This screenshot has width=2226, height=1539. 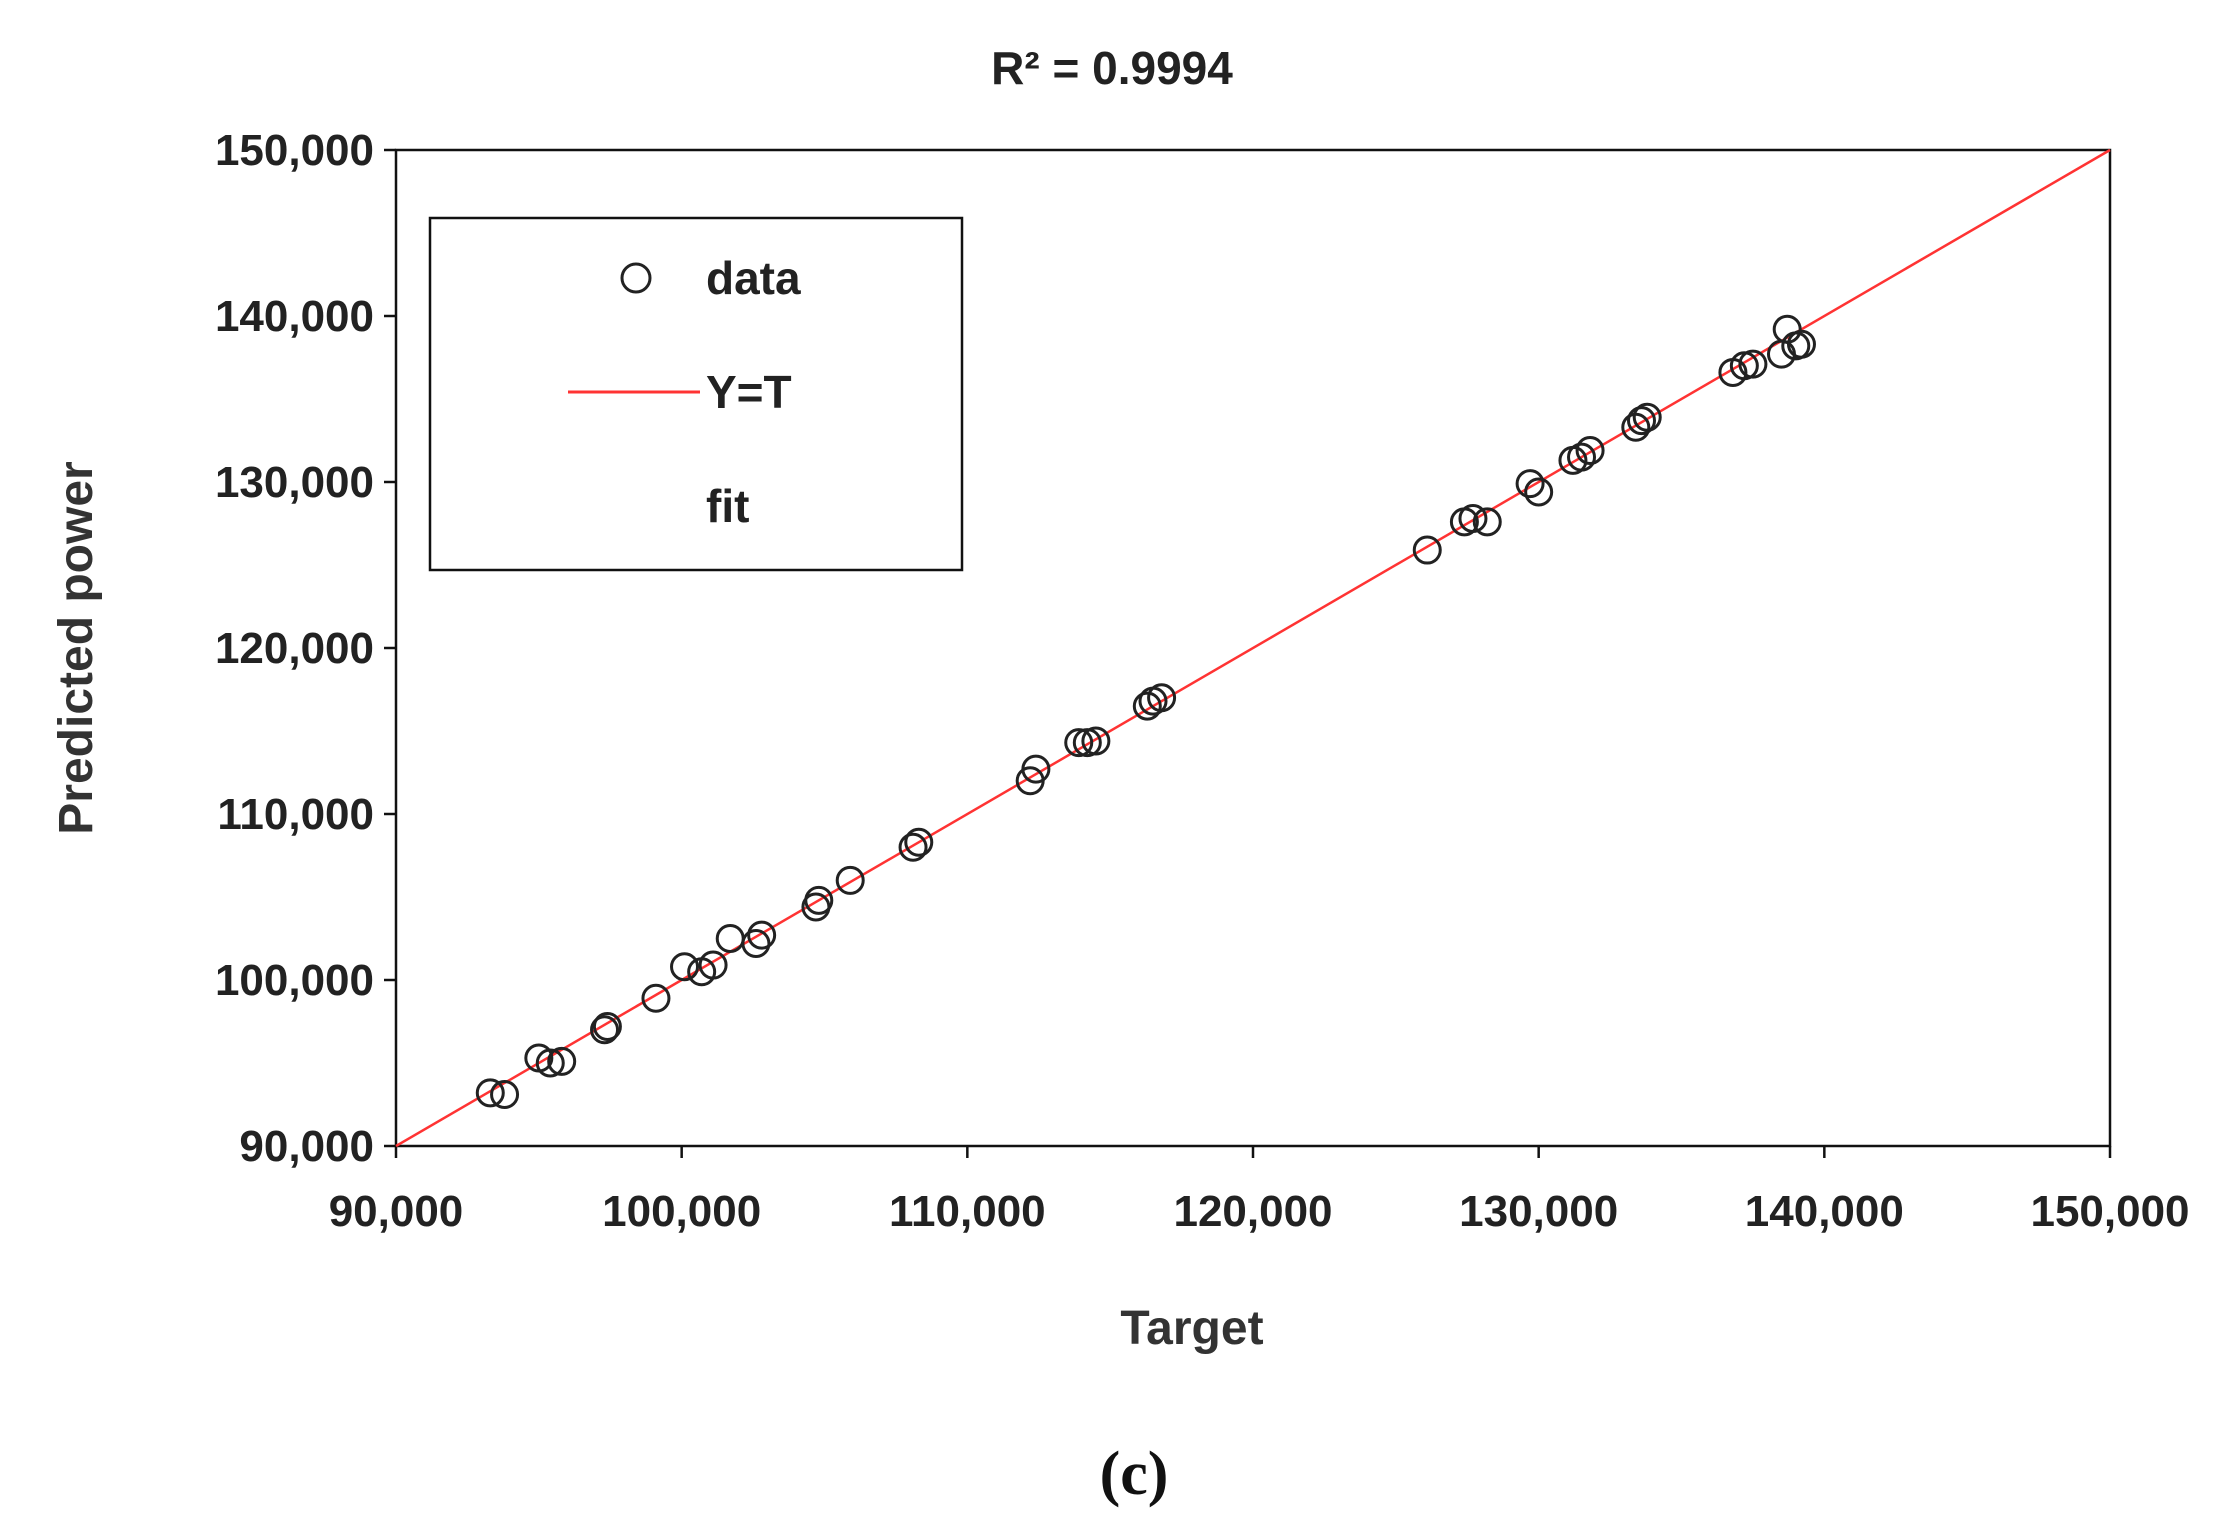 I want to click on legend-label-fit: fit, so click(x=727, y=506).